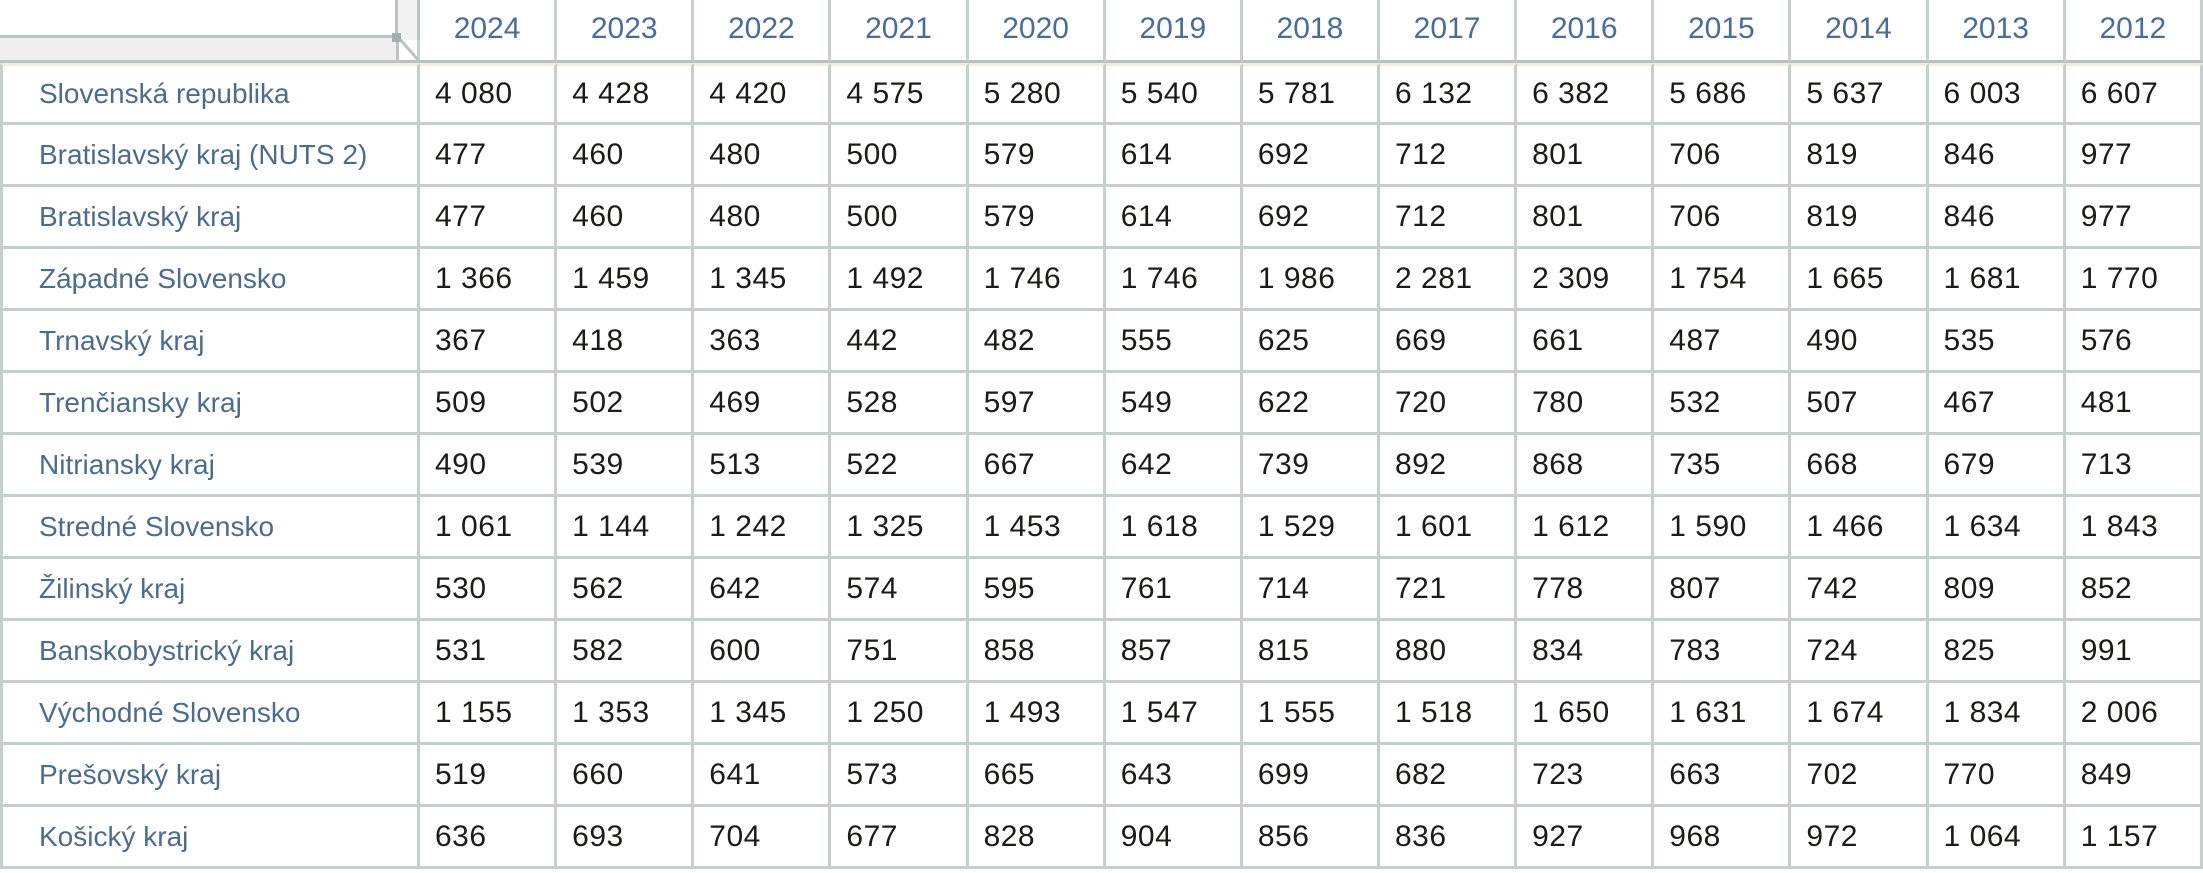 The image size is (2203, 873). I want to click on row-label-vychodne-slovensko: Východné Slovensko, so click(210, 714).